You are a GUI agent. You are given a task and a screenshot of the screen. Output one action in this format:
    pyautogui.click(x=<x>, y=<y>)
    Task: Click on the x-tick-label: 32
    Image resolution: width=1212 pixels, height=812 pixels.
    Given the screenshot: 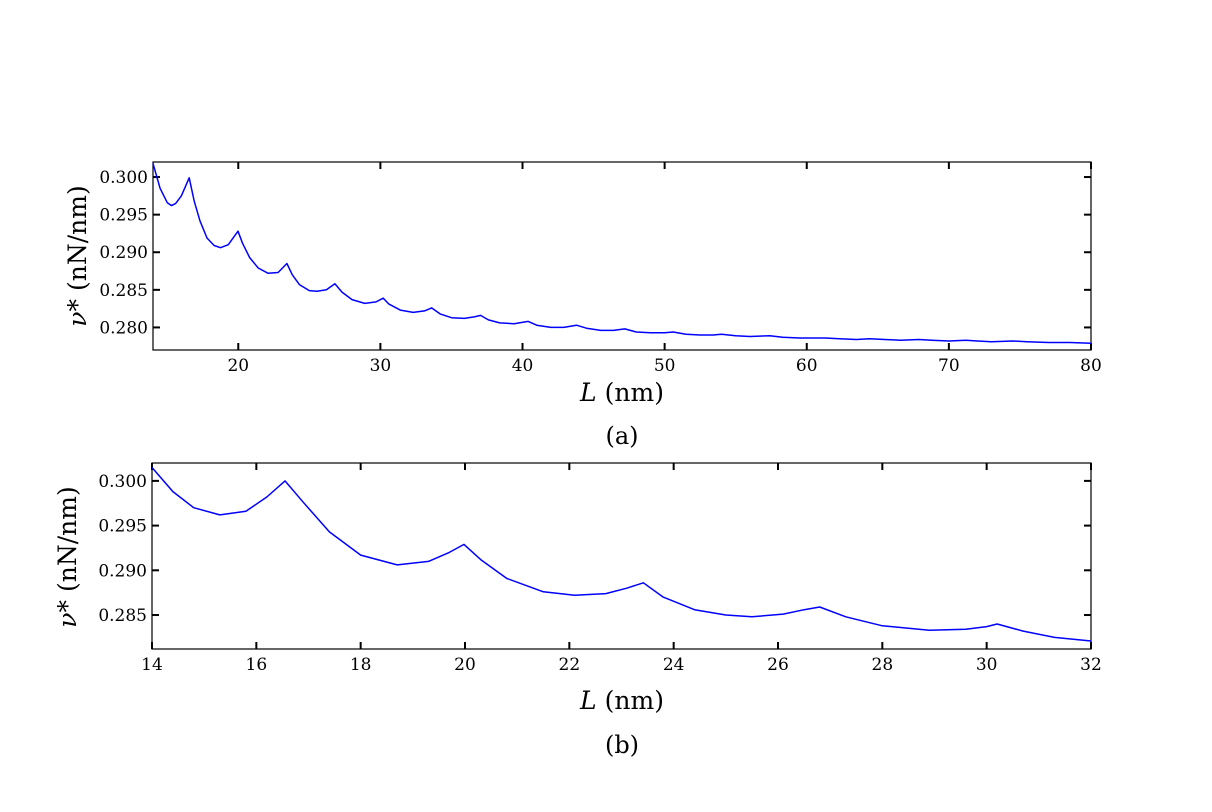 What is the action you would take?
    pyautogui.click(x=1091, y=665)
    